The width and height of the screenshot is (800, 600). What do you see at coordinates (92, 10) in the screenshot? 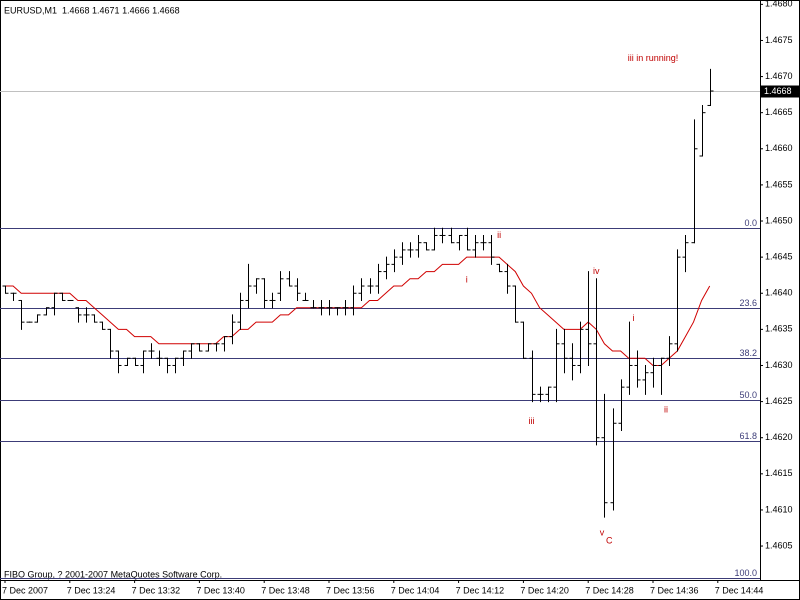
I see `chart-title: EURUSD,M1 1.4668 1.4671 1.4666 1.4668` at bounding box center [92, 10].